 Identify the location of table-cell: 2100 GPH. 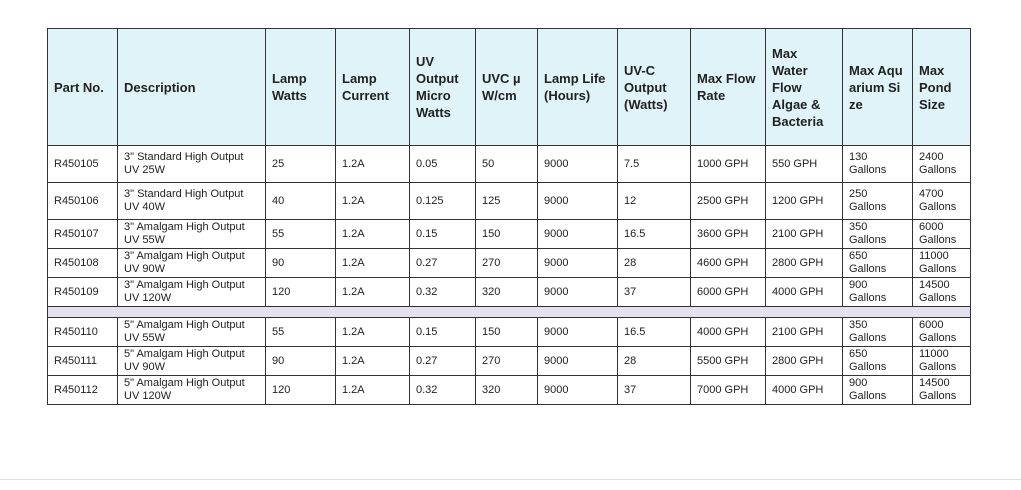
(804, 234).